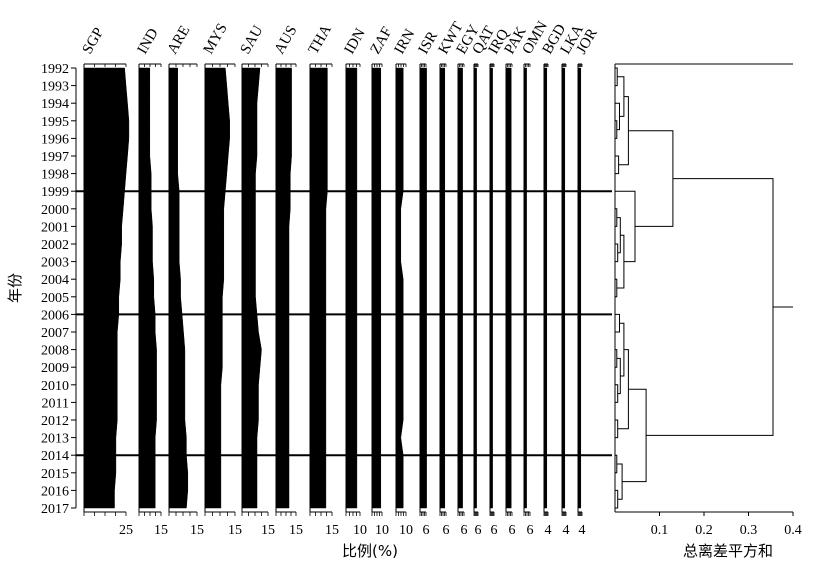  What do you see at coordinates (126, 530) in the screenshot?
I see `tick-label-sgp: 25` at bounding box center [126, 530].